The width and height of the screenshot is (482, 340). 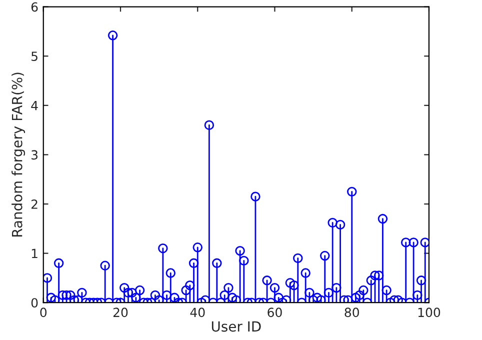 I want to click on y-tick-label: 5, so click(x=35, y=57).